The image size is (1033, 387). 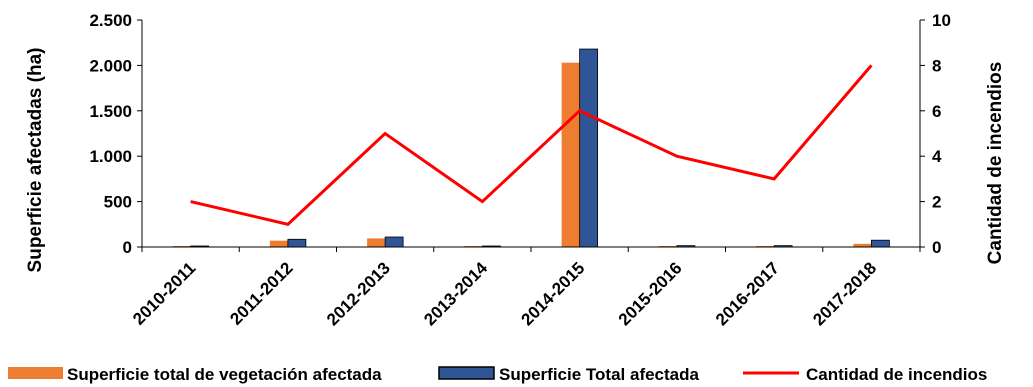 What do you see at coordinates (936, 247) in the screenshot?
I see `y2-tick-label: 0` at bounding box center [936, 247].